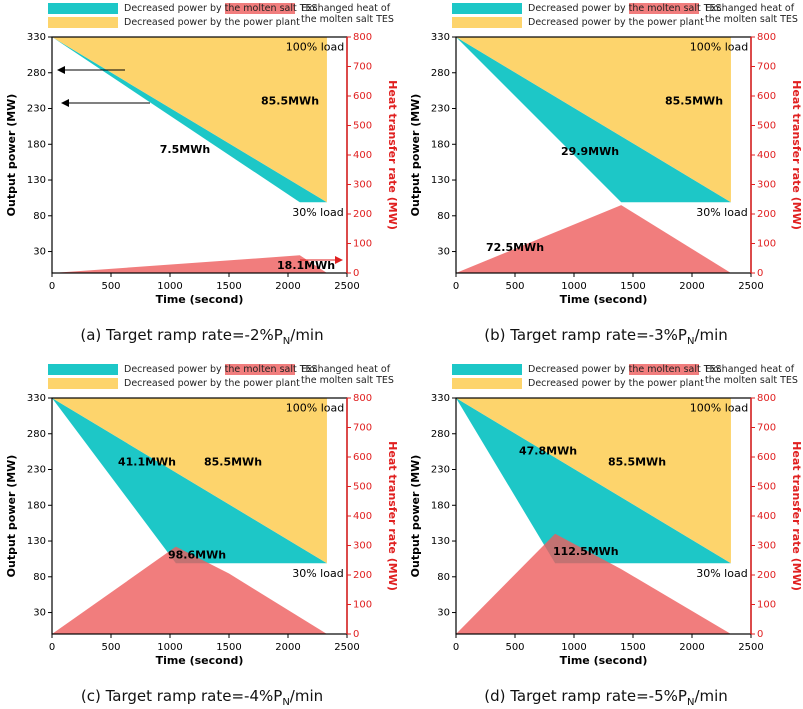  I want to click on caption: (b) Target ramp rate=-3%PN/min, so click(604, 336).